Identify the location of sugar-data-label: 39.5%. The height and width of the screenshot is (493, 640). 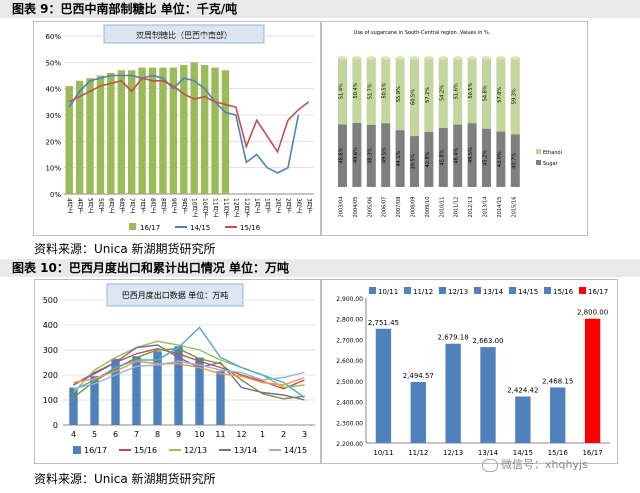
(414, 161).